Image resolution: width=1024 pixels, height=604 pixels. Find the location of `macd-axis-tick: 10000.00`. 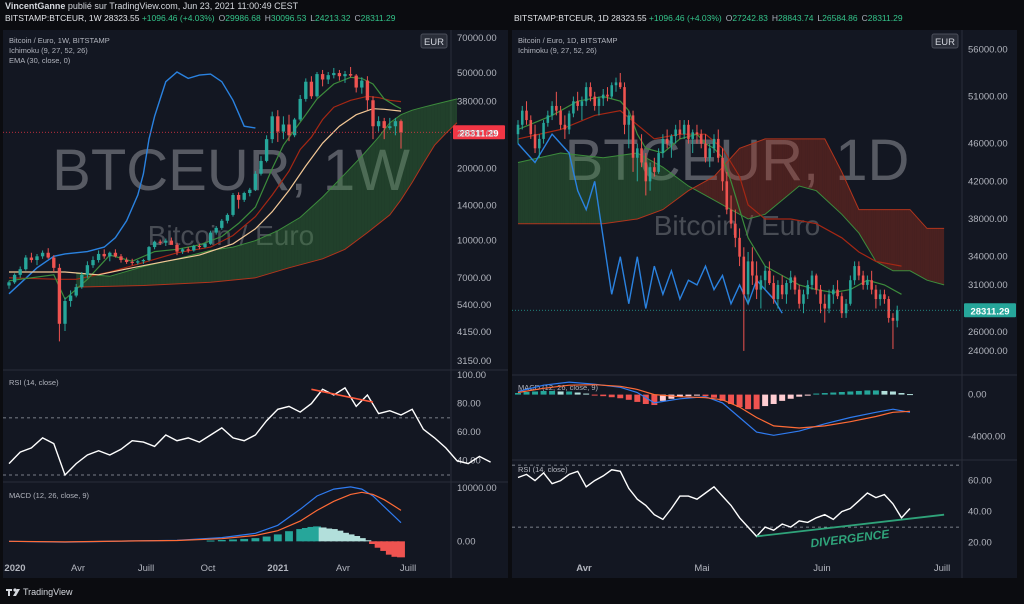

macd-axis-tick: 10000.00 is located at coordinates (477, 488).